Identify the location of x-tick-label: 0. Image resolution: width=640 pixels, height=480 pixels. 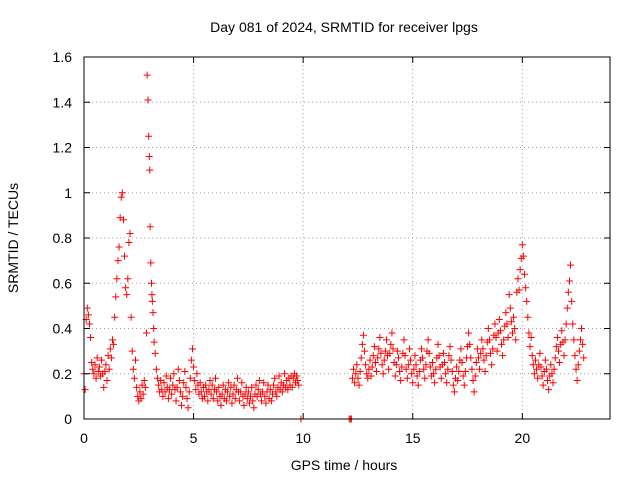
(84, 438).